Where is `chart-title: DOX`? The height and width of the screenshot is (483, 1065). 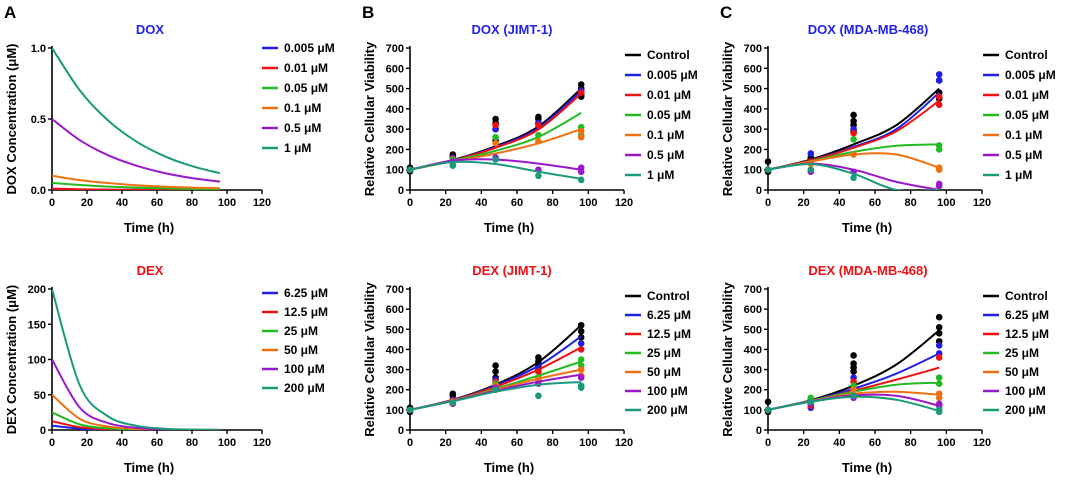
chart-title: DOX is located at coordinates (150, 29).